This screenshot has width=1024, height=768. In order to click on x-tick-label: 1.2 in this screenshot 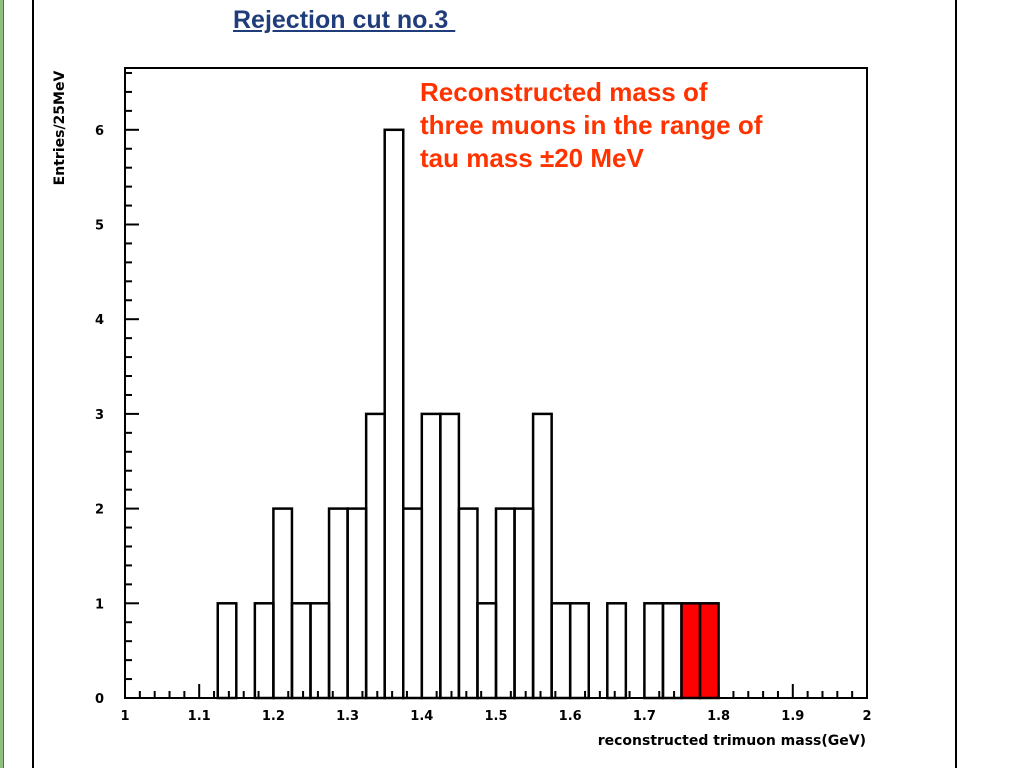, I will do `click(273, 716)`.